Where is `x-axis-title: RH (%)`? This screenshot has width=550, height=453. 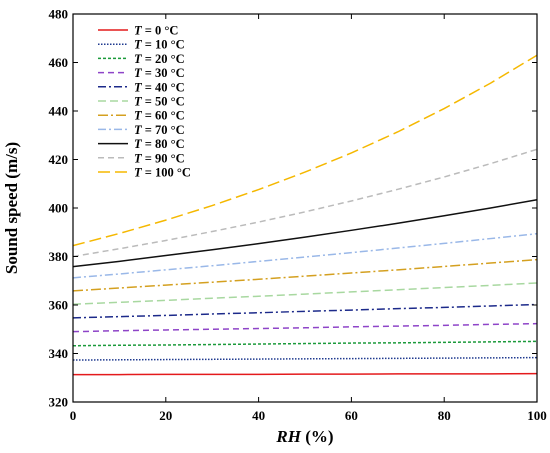 x-axis-title: RH (%) is located at coordinates (304, 436).